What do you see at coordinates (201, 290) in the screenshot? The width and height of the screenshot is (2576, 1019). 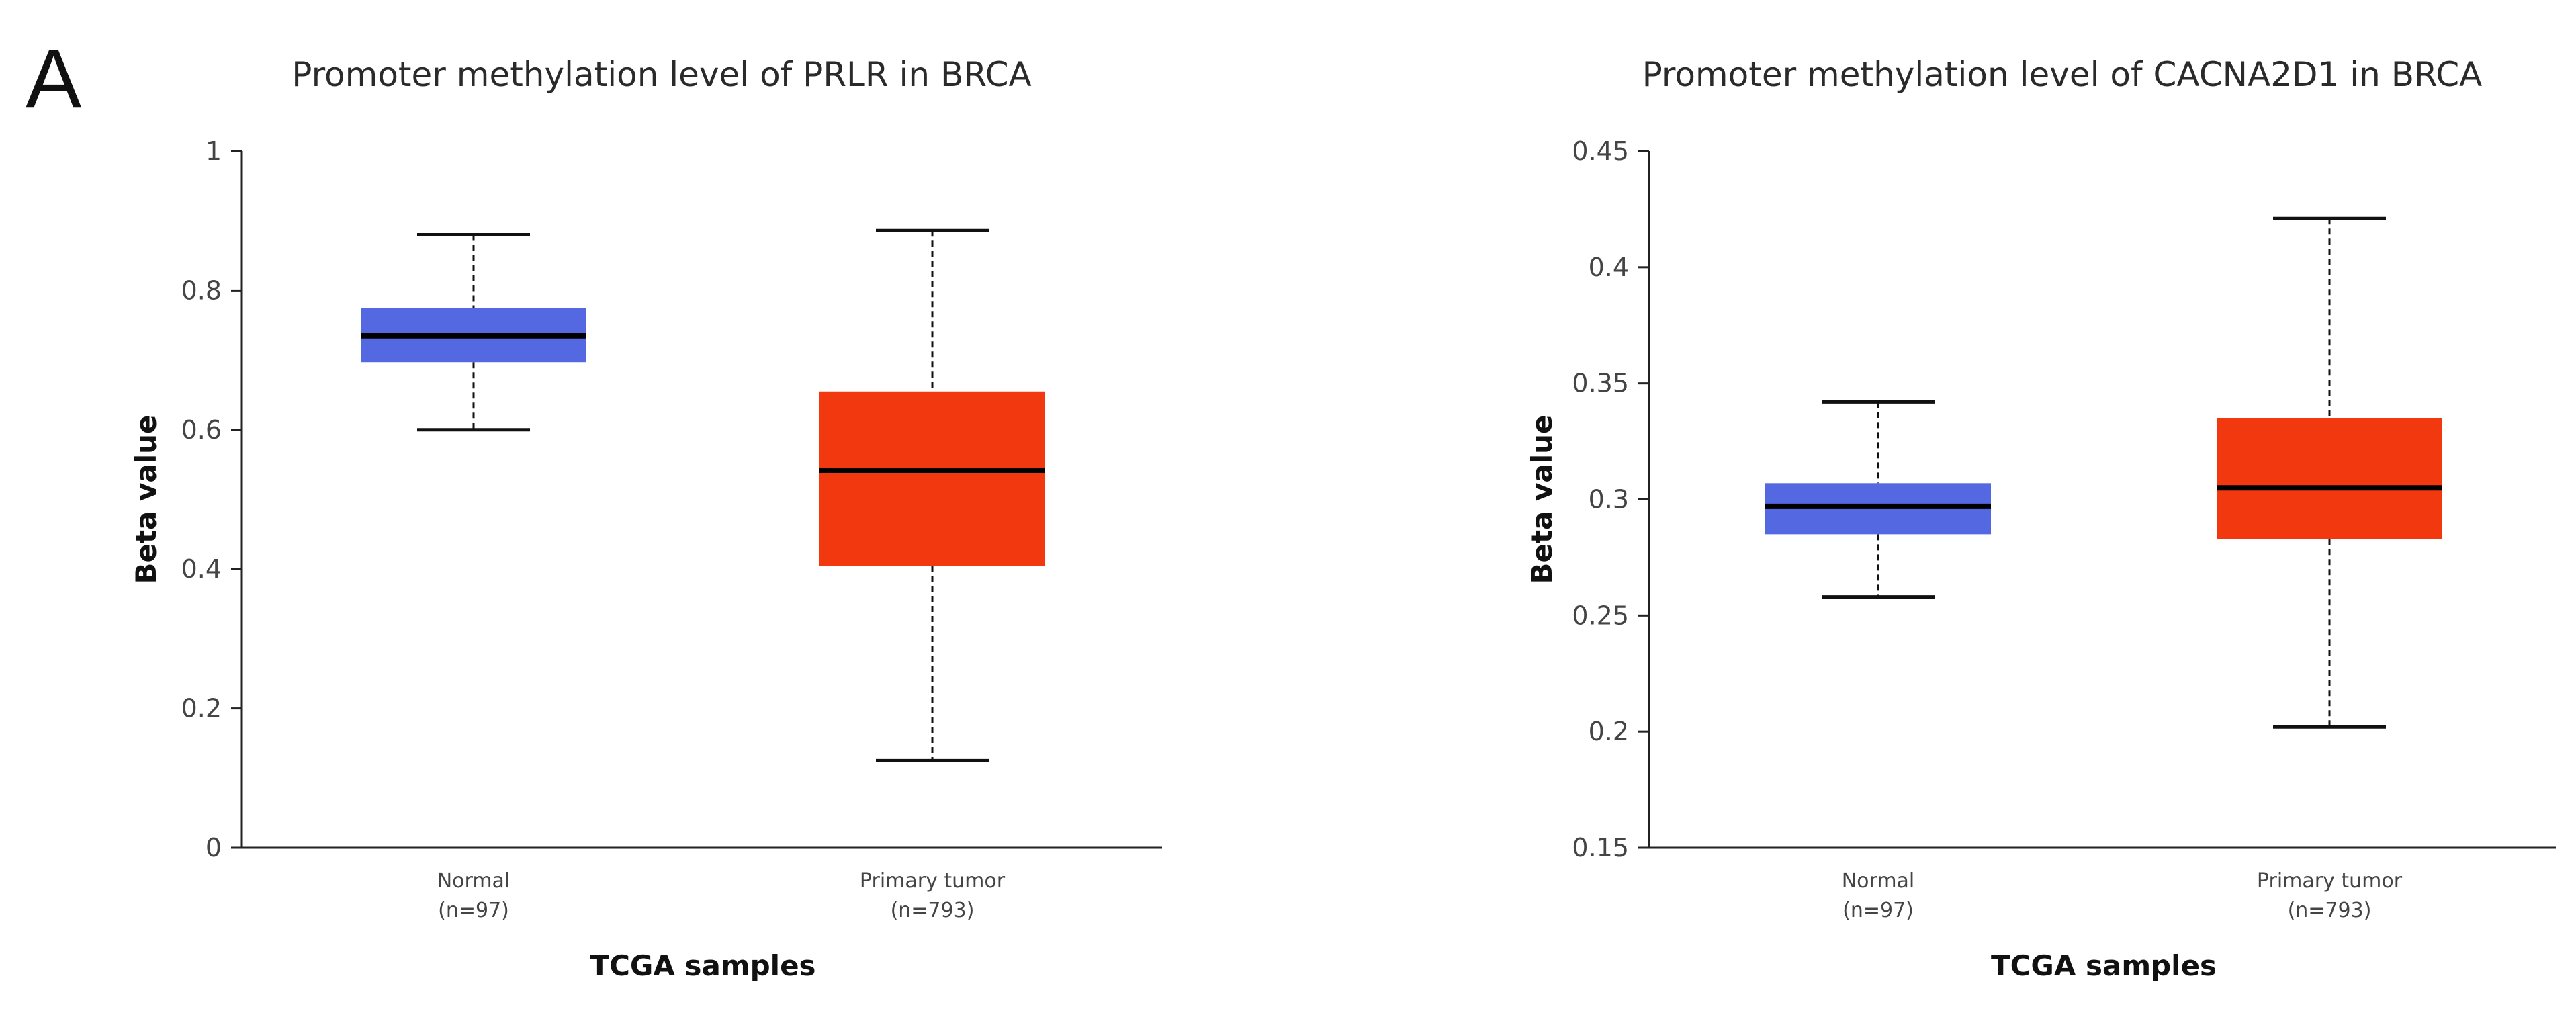 I see `y-tick-label: 0.8` at bounding box center [201, 290].